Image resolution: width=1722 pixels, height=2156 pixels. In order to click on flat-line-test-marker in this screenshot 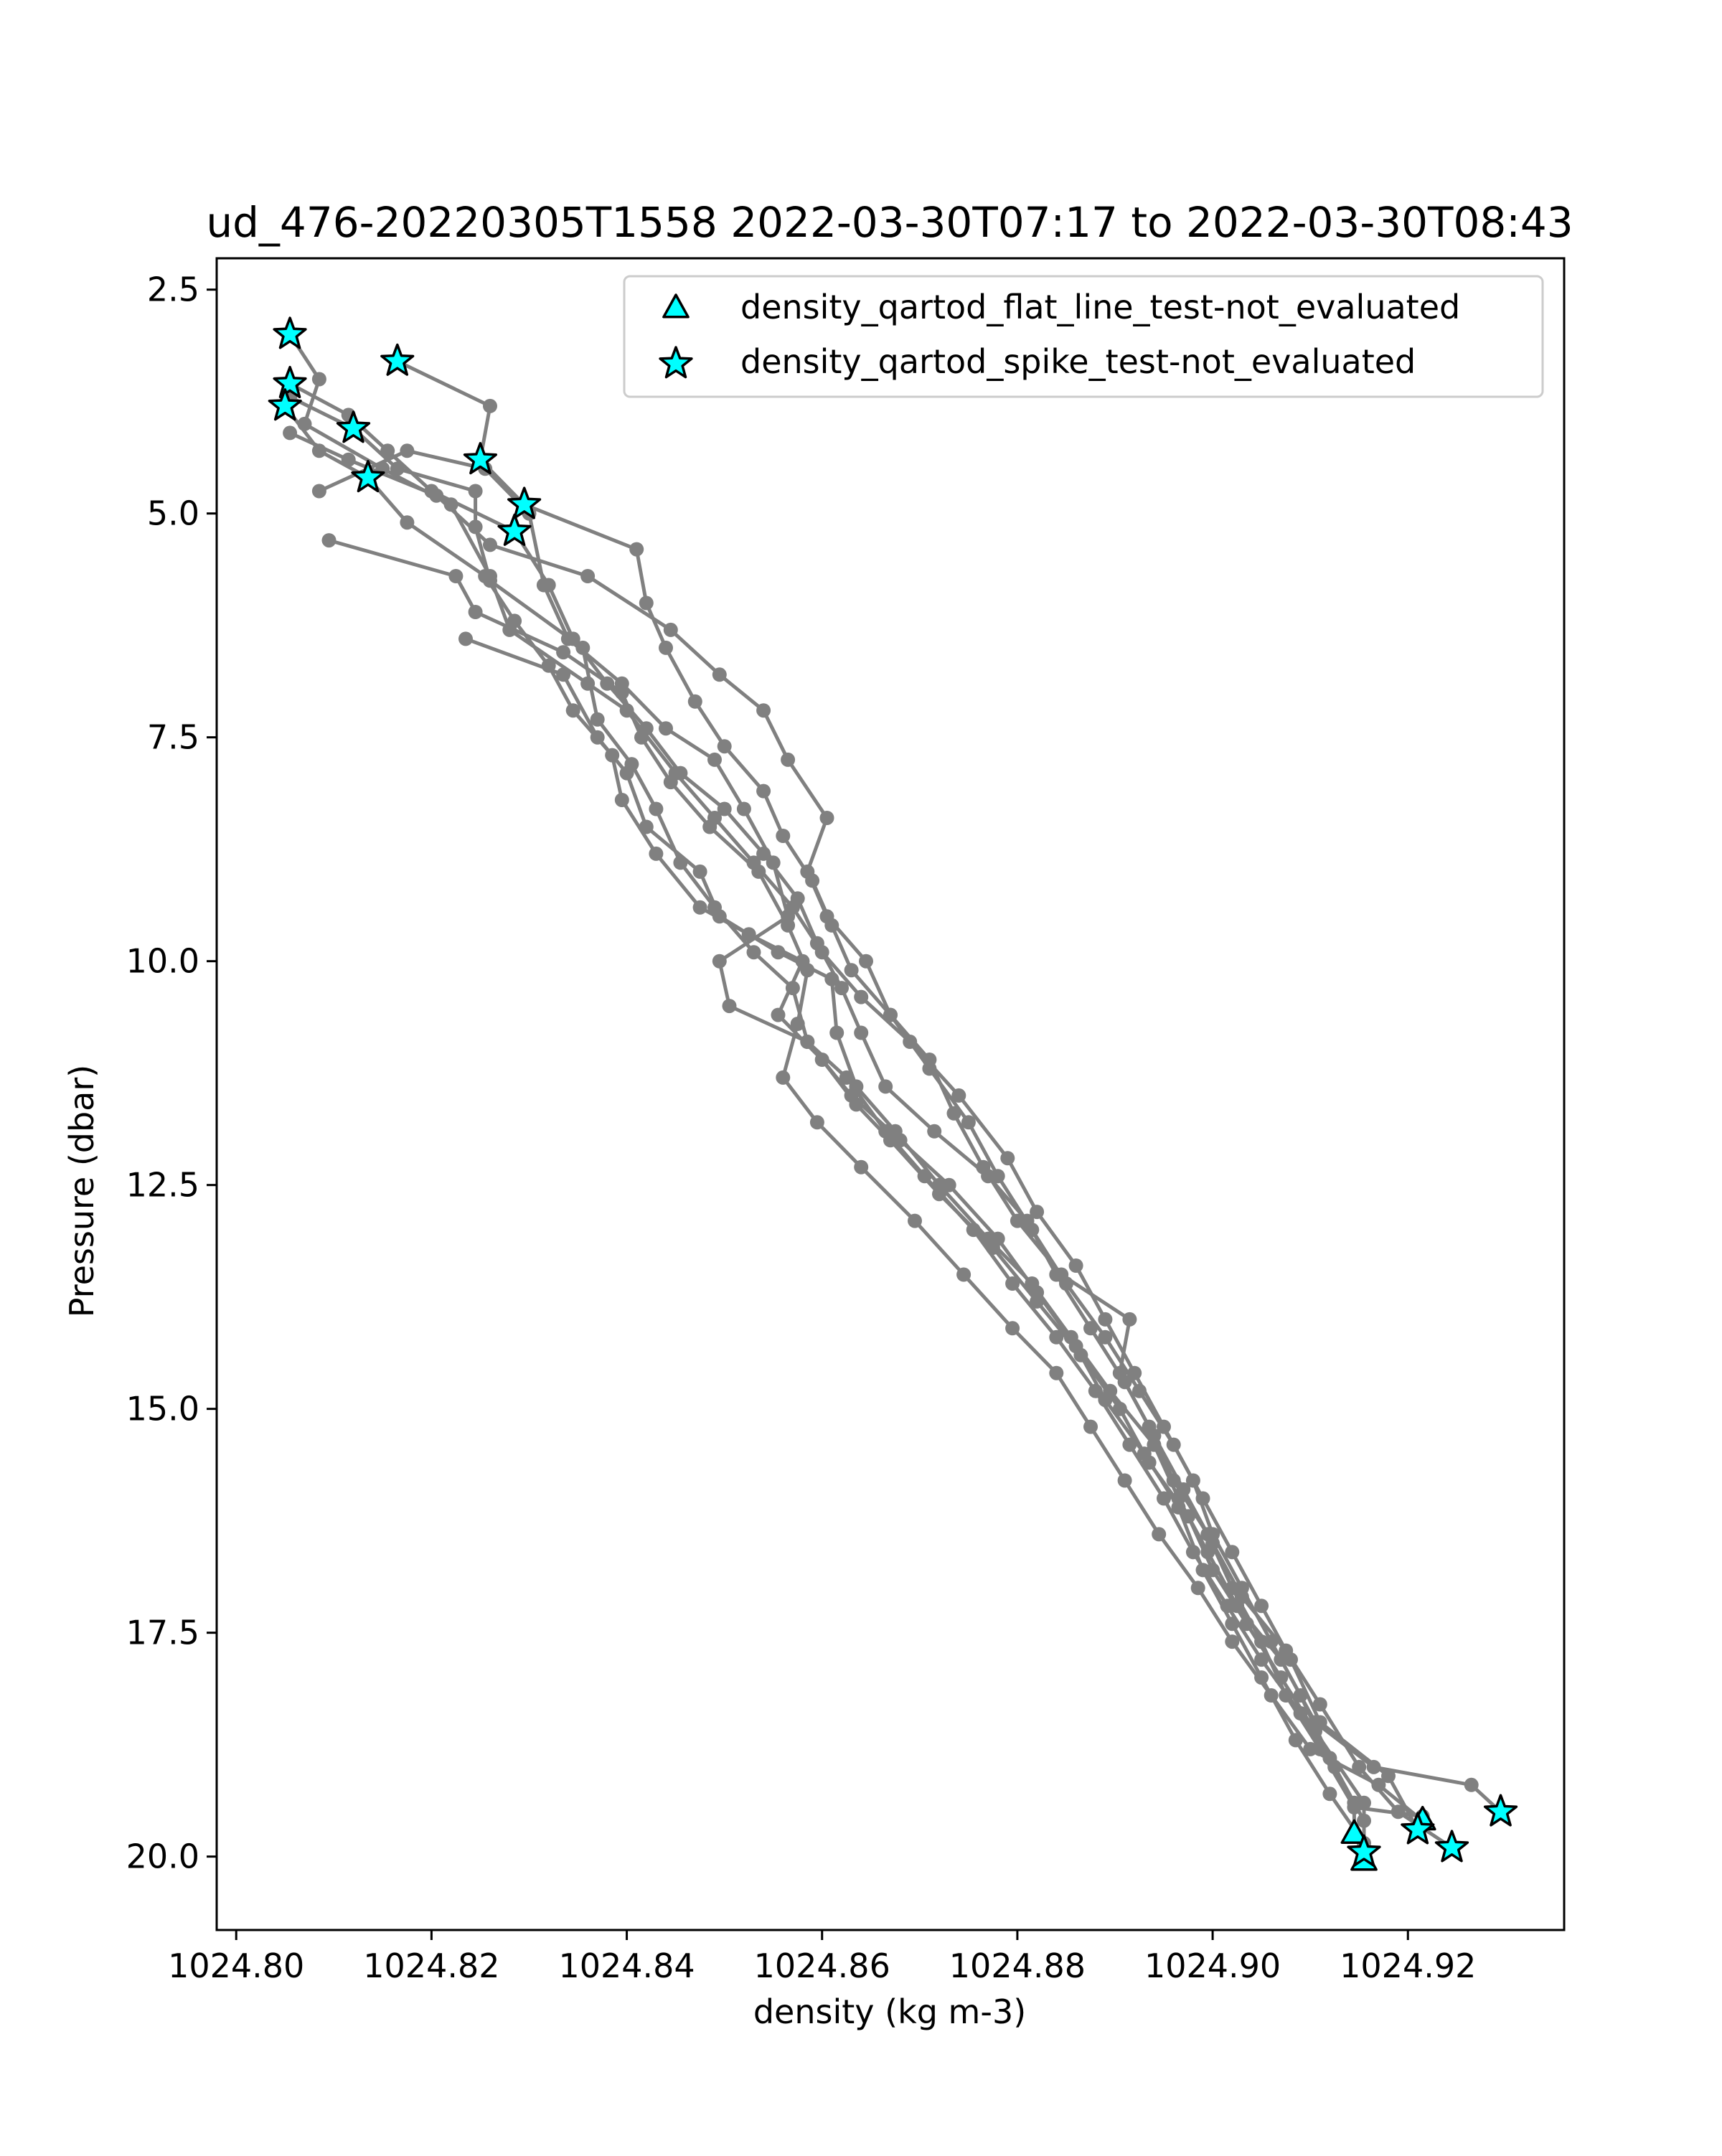, I will do `click(1354, 1832)`.